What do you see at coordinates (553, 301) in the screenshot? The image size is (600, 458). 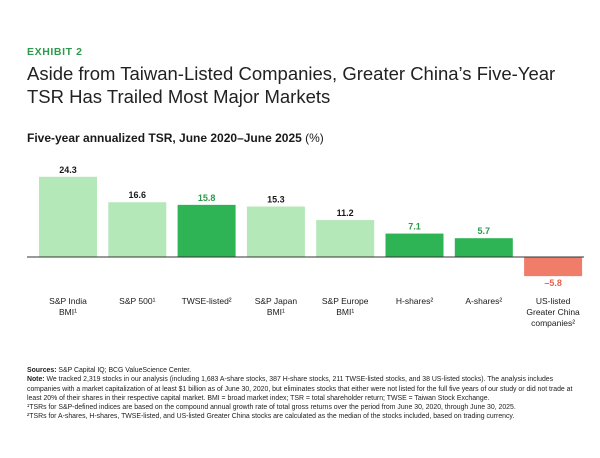 I see `category-label-line: US-listed` at bounding box center [553, 301].